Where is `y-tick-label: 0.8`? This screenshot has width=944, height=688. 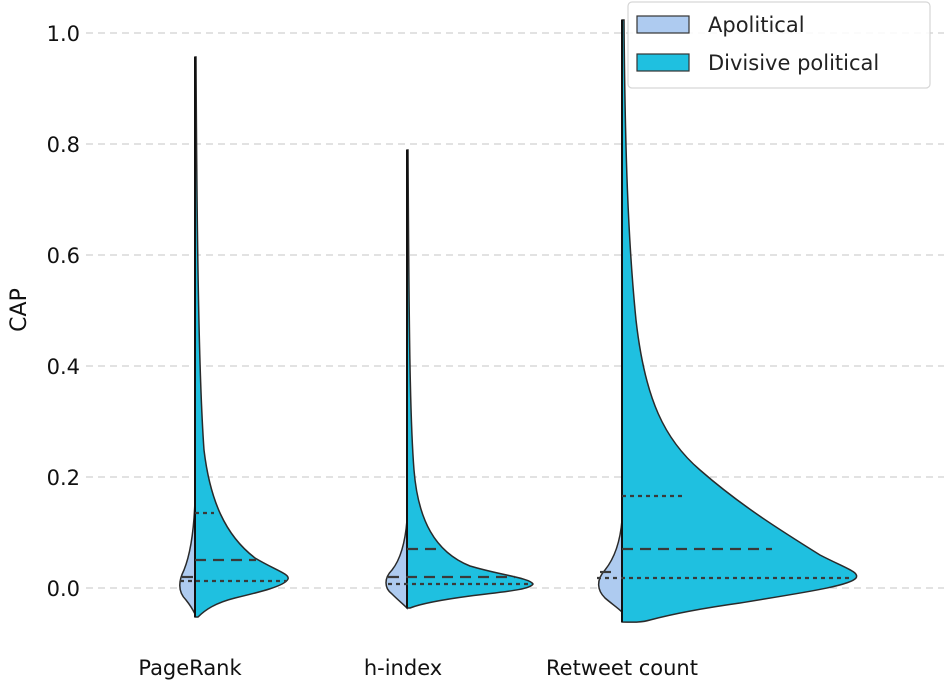
y-tick-label: 0.8 is located at coordinates (63, 145).